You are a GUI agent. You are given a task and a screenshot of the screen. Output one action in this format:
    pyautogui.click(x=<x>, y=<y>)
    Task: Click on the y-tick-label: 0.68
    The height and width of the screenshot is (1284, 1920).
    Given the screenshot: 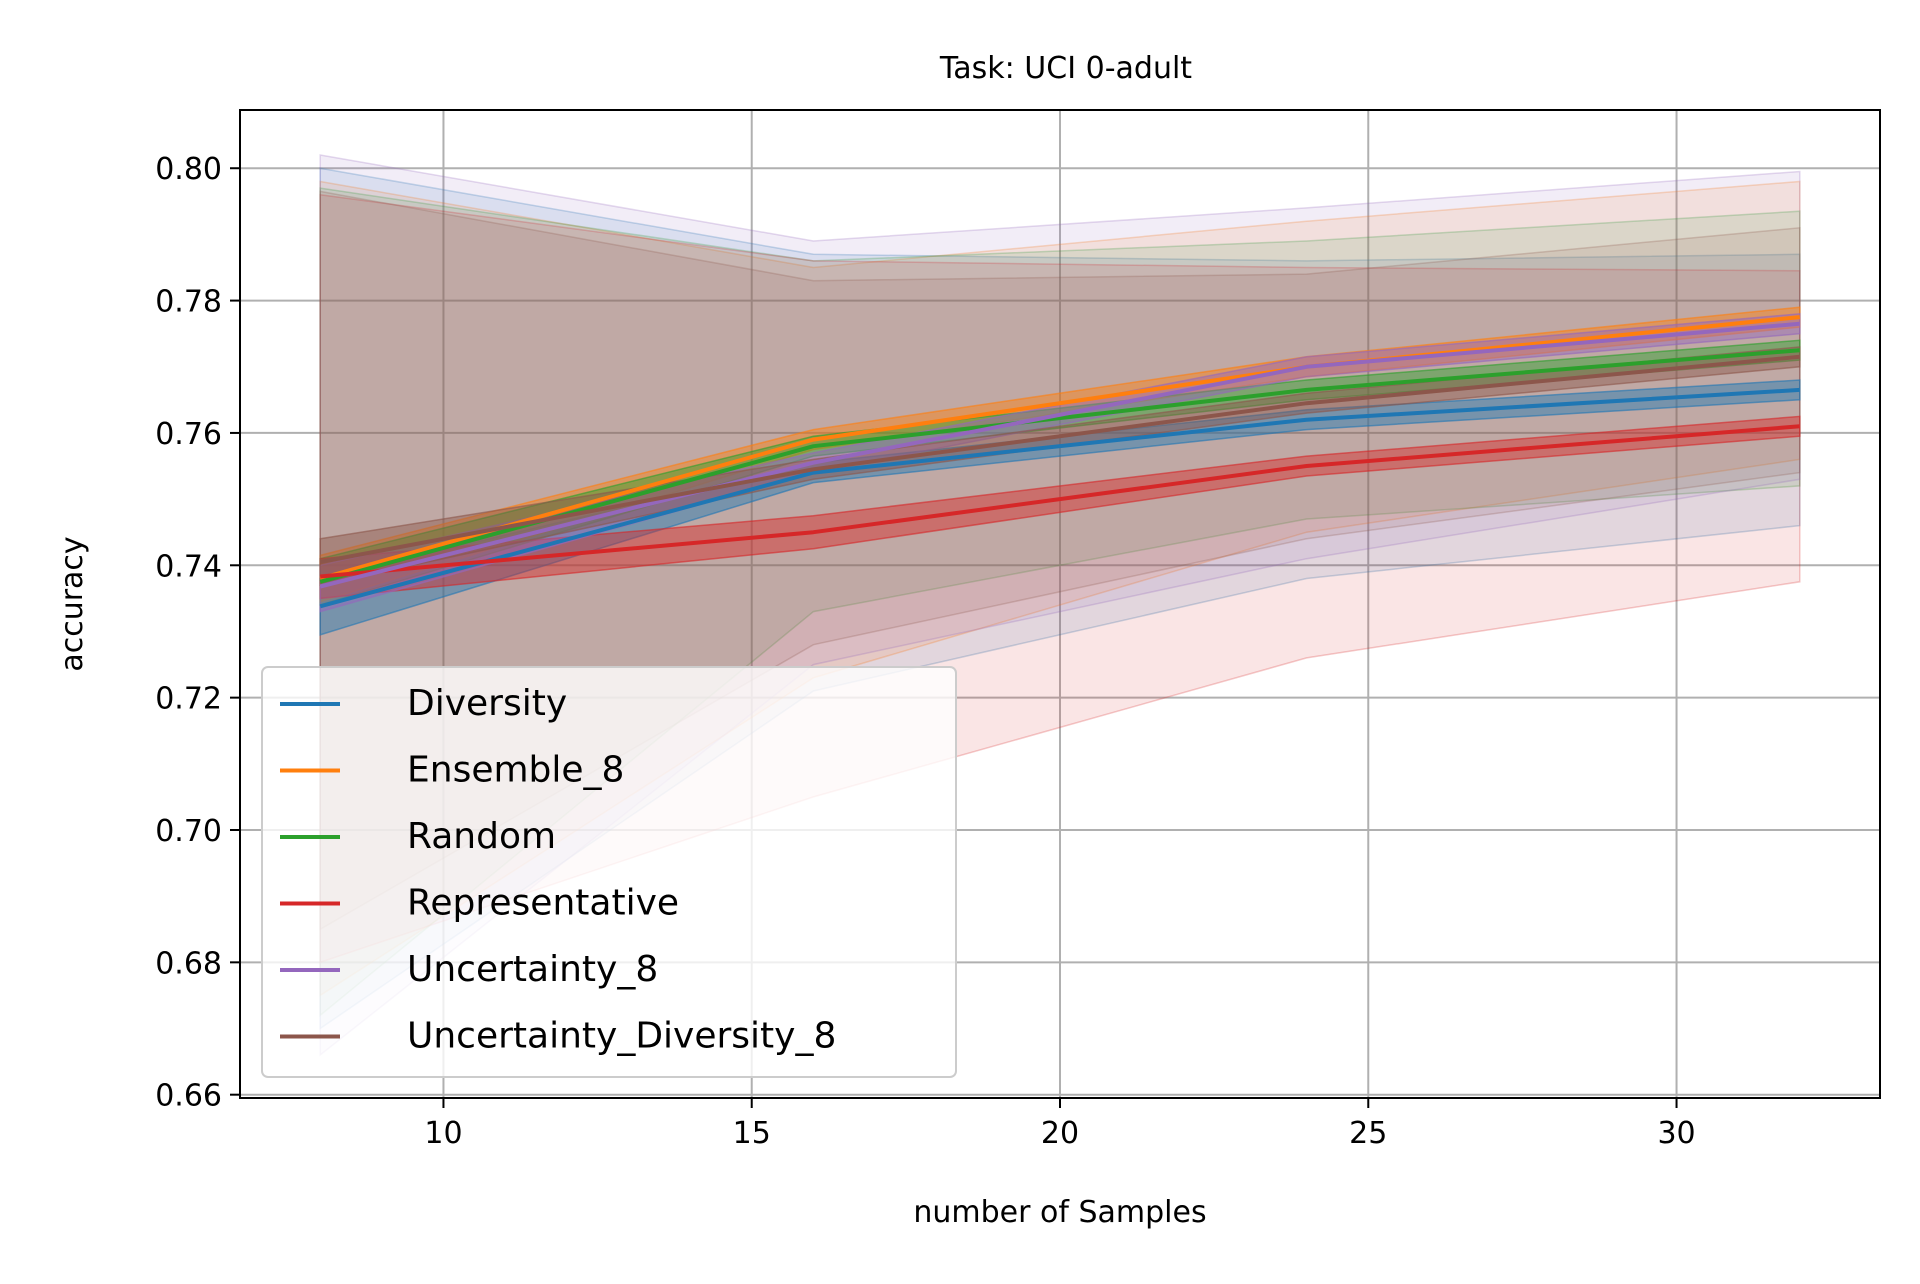 What is the action you would take?
    pyautogui.click(x=188, y=963)
    